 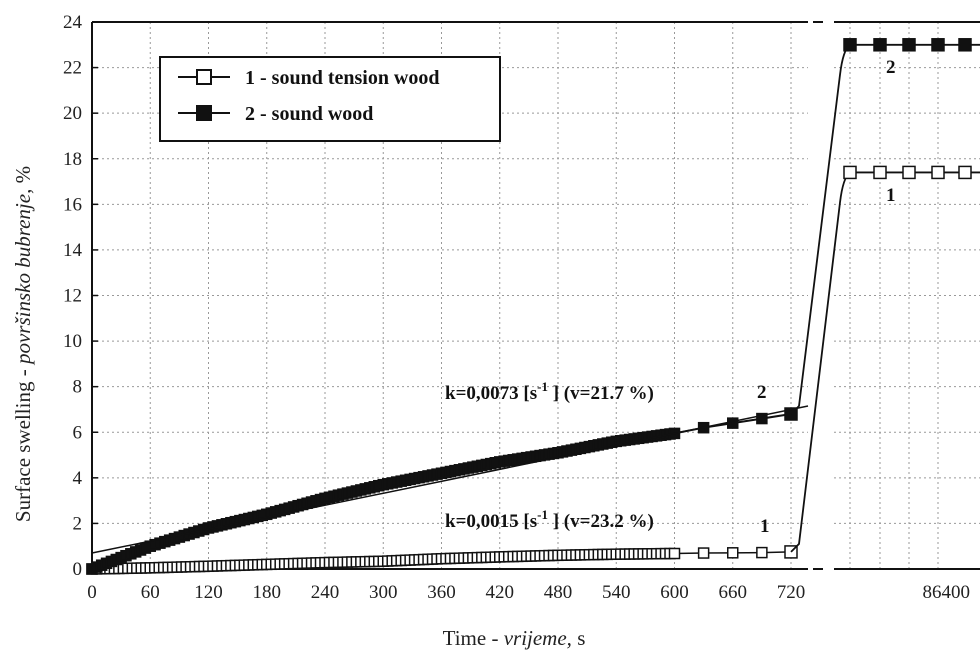 I want to click on legend-marker-open-square, so click(x=204, y=77).